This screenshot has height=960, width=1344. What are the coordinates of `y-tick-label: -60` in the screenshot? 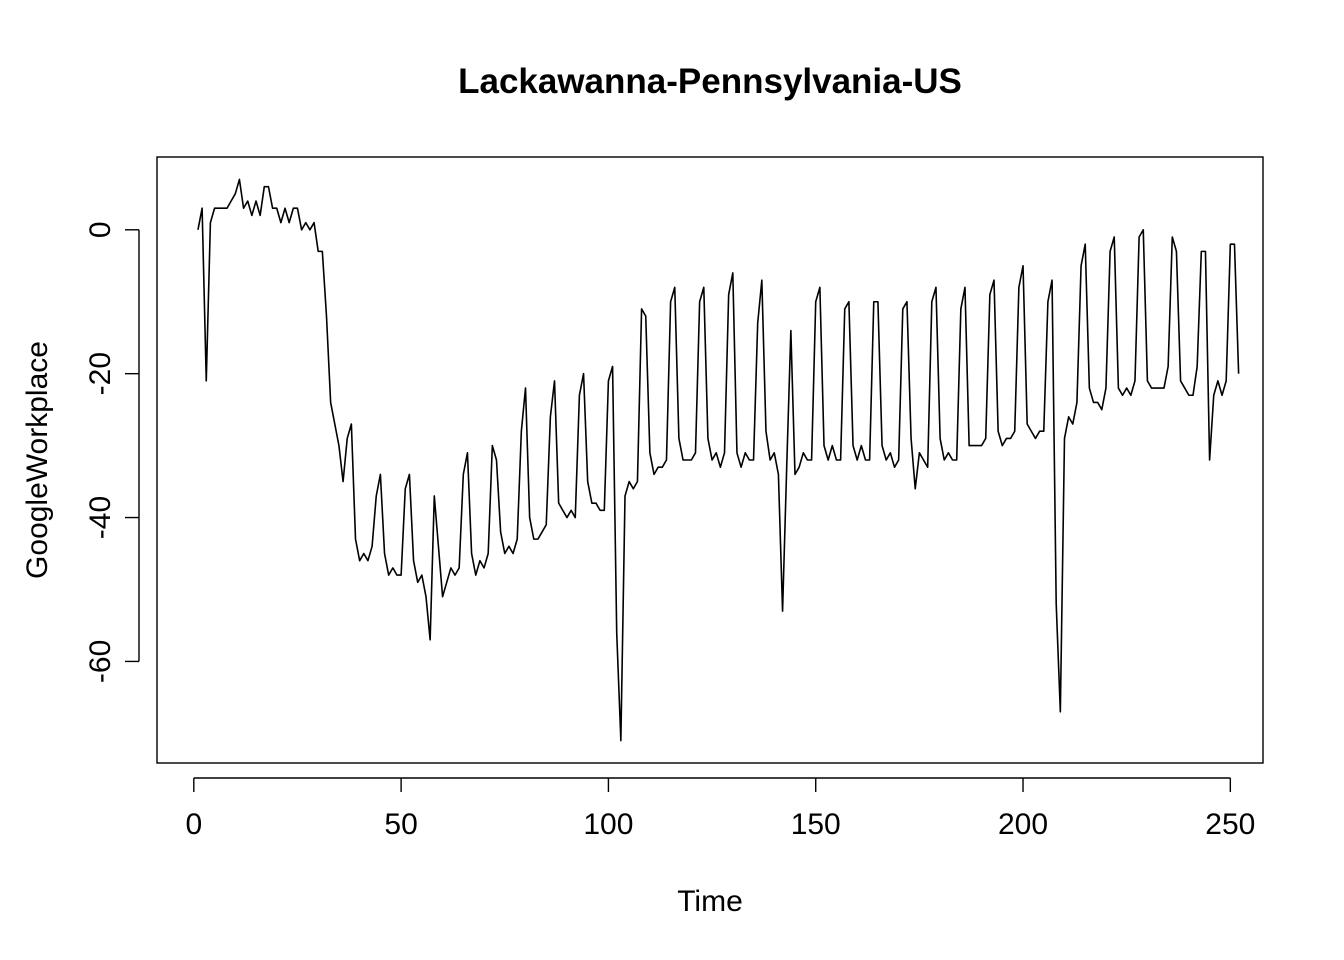 It's located at (100, 661).